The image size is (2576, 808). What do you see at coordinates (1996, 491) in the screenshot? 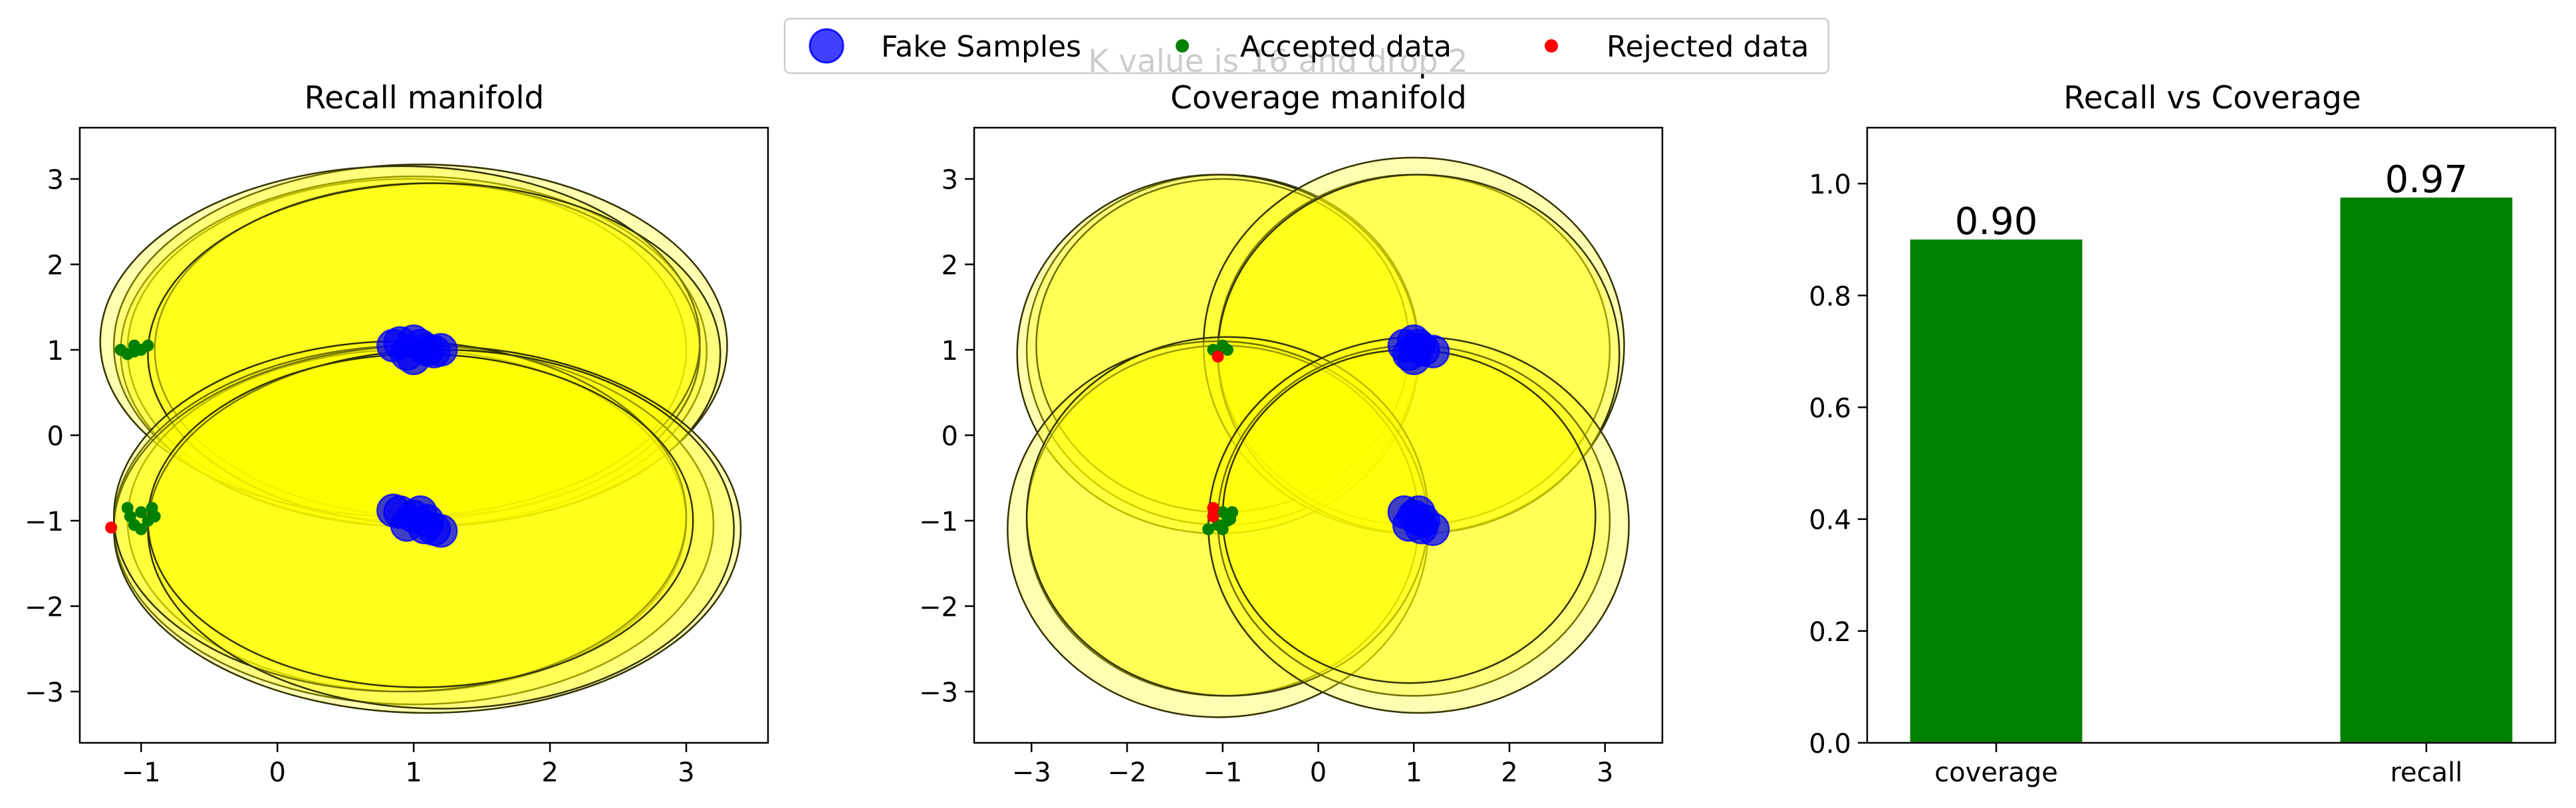
I see `bar-coverage` at bounding box center [1996, 491].